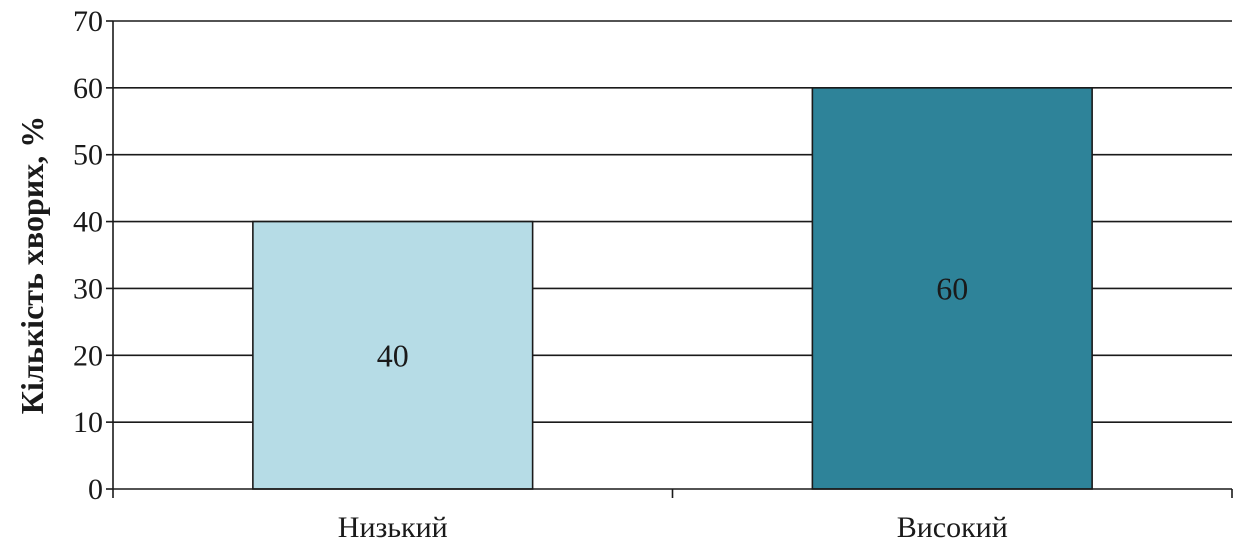 The height and width of the screenshot is (548, 1239). Describe the element at coordinates (88, 355) in the screenshot. I see `y-tick-label: 20` at that location.